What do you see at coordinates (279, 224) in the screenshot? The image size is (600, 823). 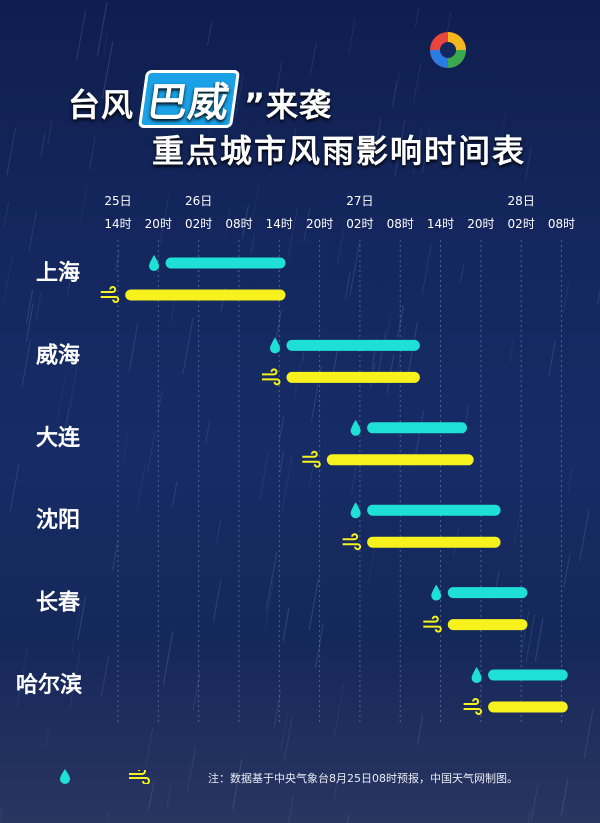 I see `time-tick-label: 14时` at bounding box center [279, 224].